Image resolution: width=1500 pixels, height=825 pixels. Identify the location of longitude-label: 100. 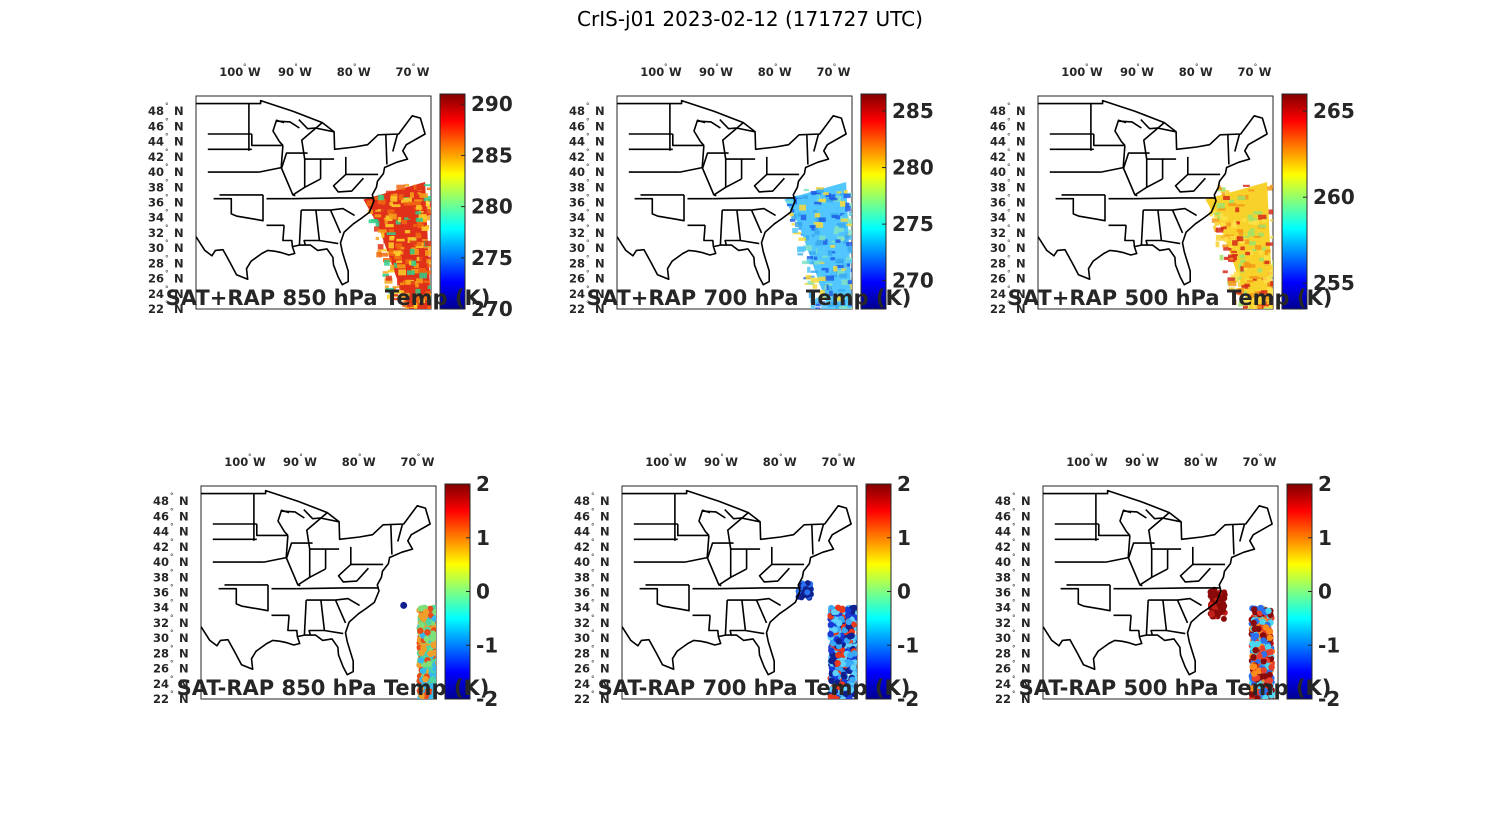
(1078, 462).